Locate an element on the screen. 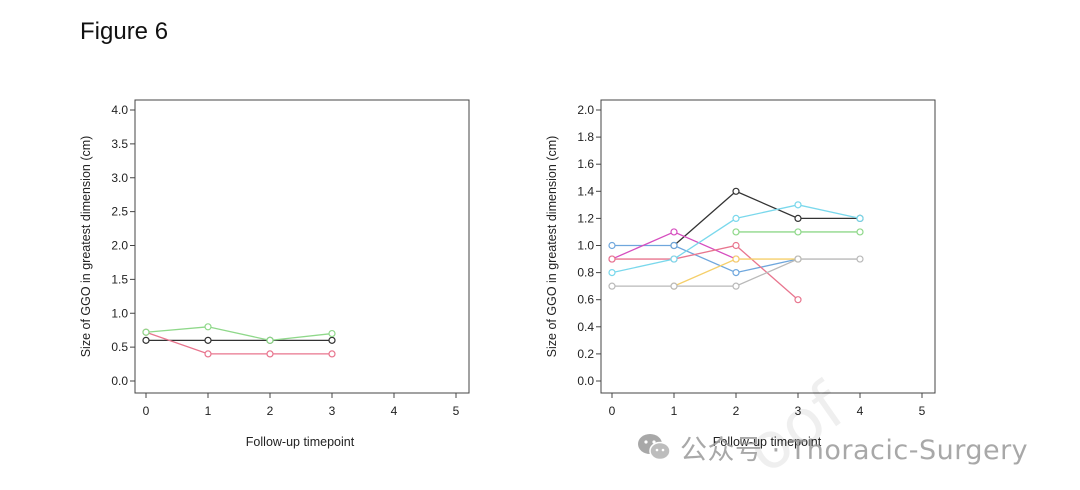  wechat-watermark: 公众号 · Thoracic-Surgery is located at coordinates (832, 447).